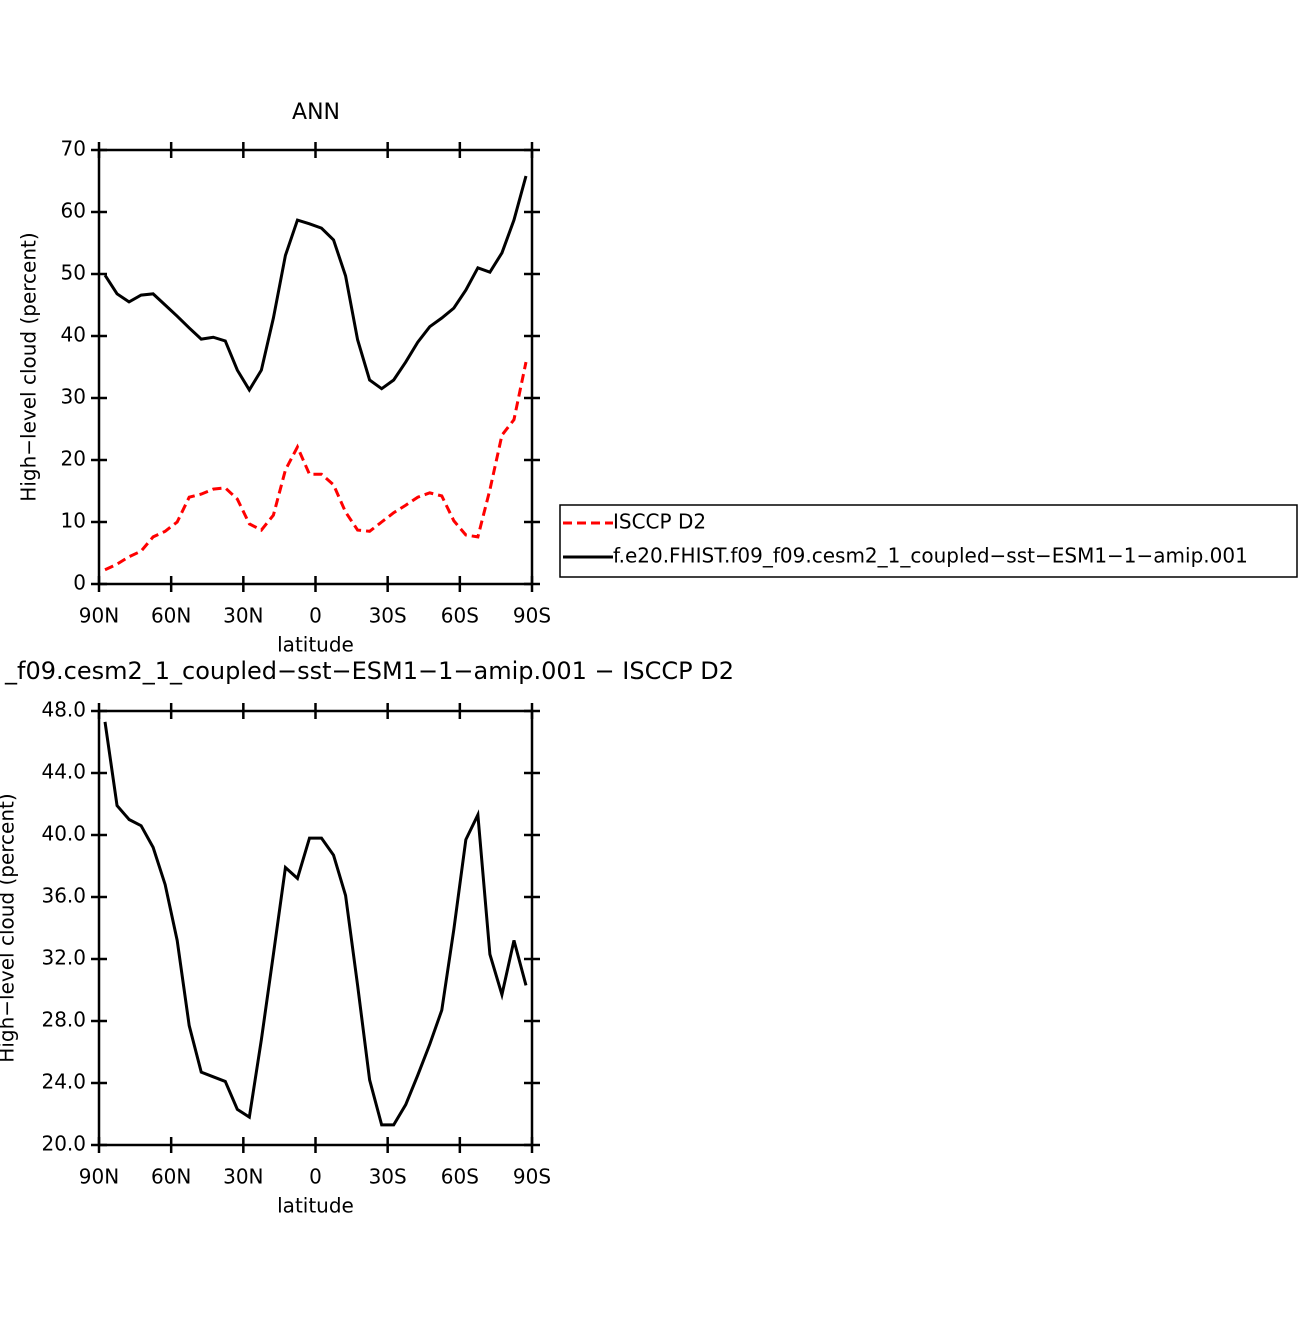 This screenshot has height=1318, width=1315. I want to click on legend-label: ISCCP D2, so click(659, 522).